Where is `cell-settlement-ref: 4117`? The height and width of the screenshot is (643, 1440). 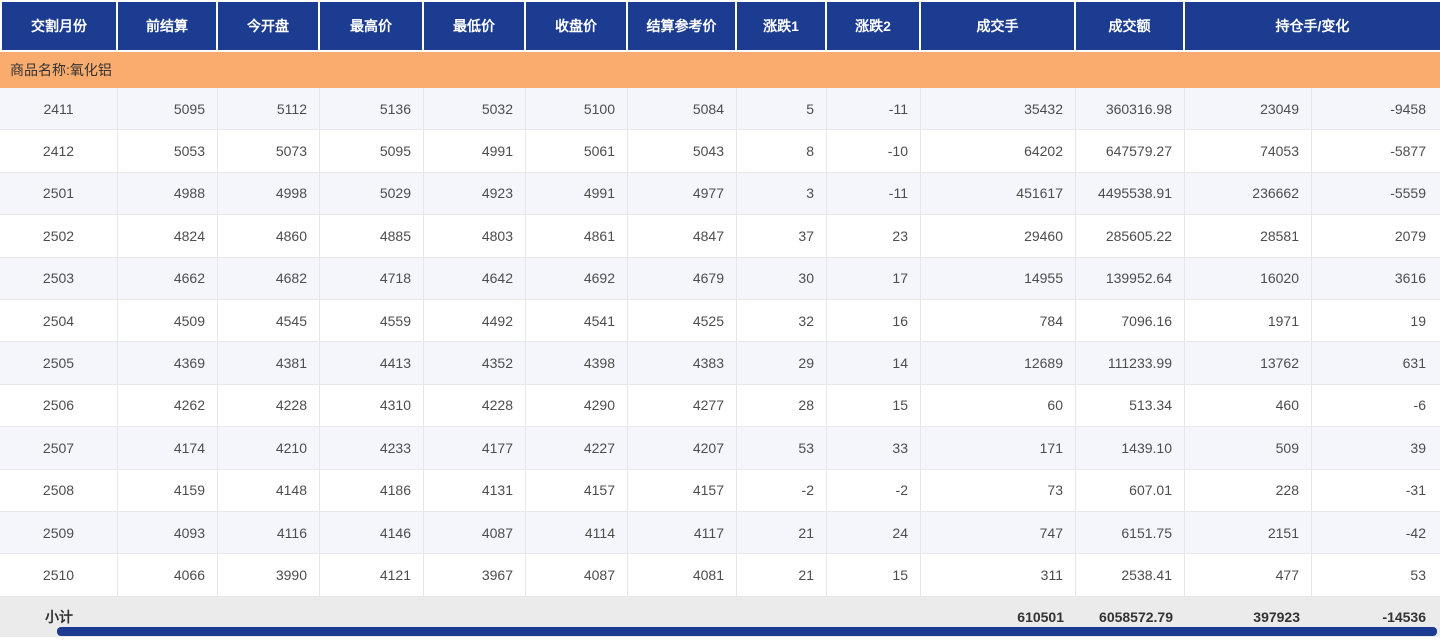
cell-settlement-ref: 4117 is located at coordinates (682, 532).